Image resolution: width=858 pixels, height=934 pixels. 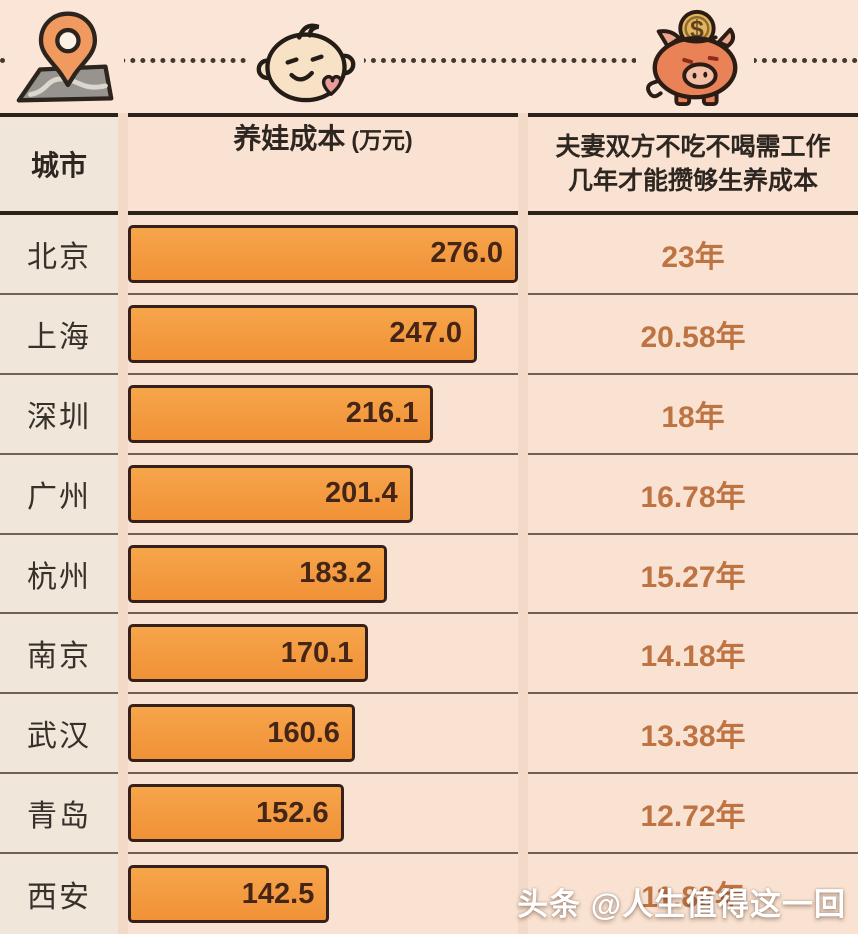 I want to click on cost-value: 142.5, so click(x=278, y=893).